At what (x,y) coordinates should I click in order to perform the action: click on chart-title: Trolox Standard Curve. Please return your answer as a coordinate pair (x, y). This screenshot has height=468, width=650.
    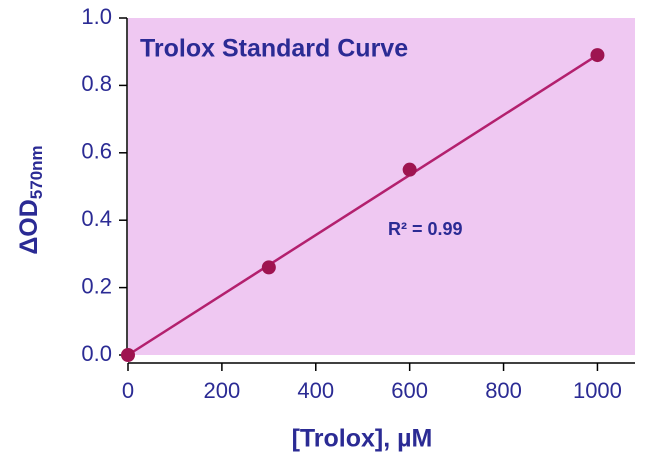
    Looking at the image, I should click on (274, 49).